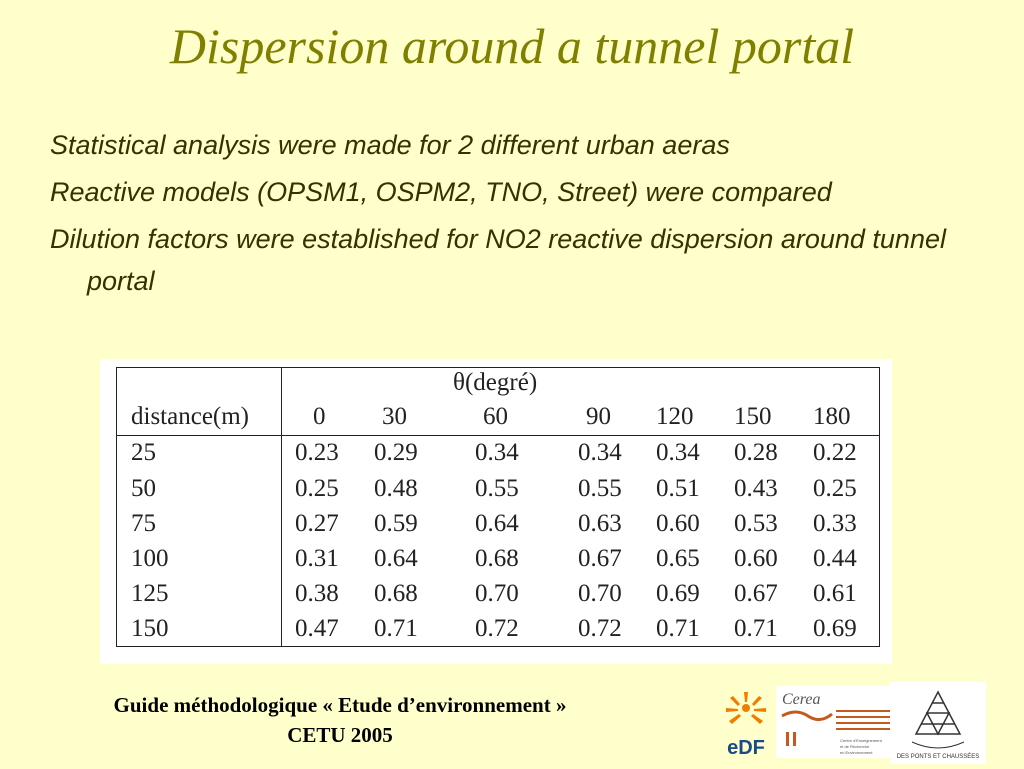  Describe the element at coordinates (835, 593) in the screenshot. I see `dilution-value-cell: 0.61` at that location.